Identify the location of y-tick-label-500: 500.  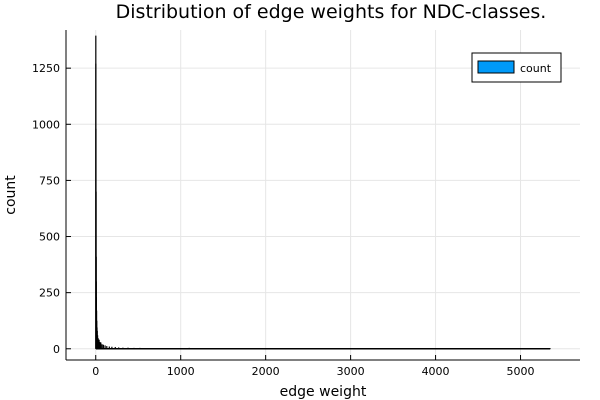
(49, 237).